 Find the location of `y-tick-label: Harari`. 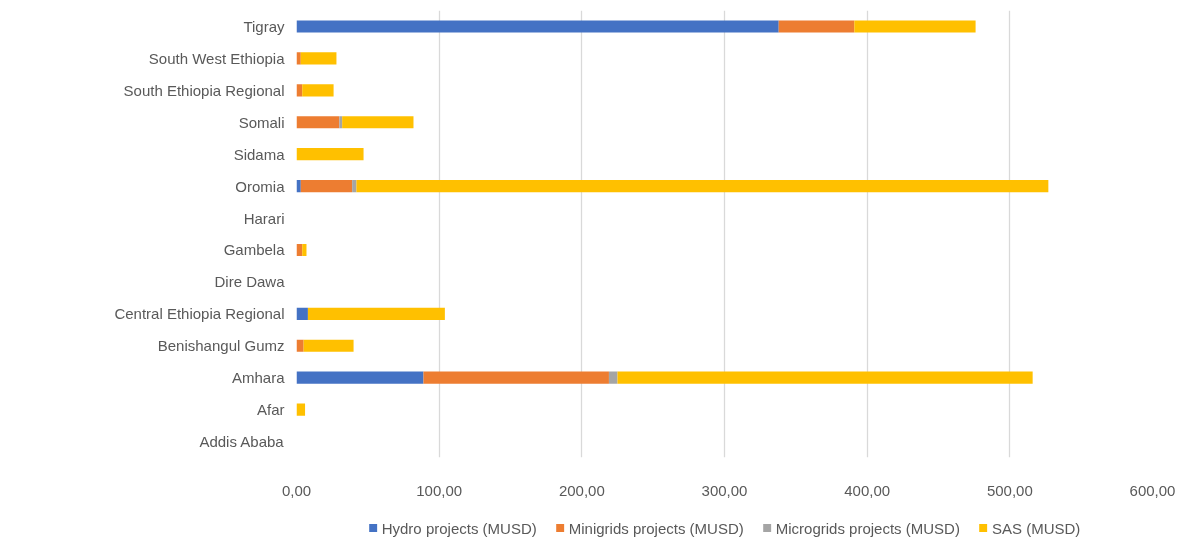

y-tick-label: Harari is located at coordinates (264, 218).